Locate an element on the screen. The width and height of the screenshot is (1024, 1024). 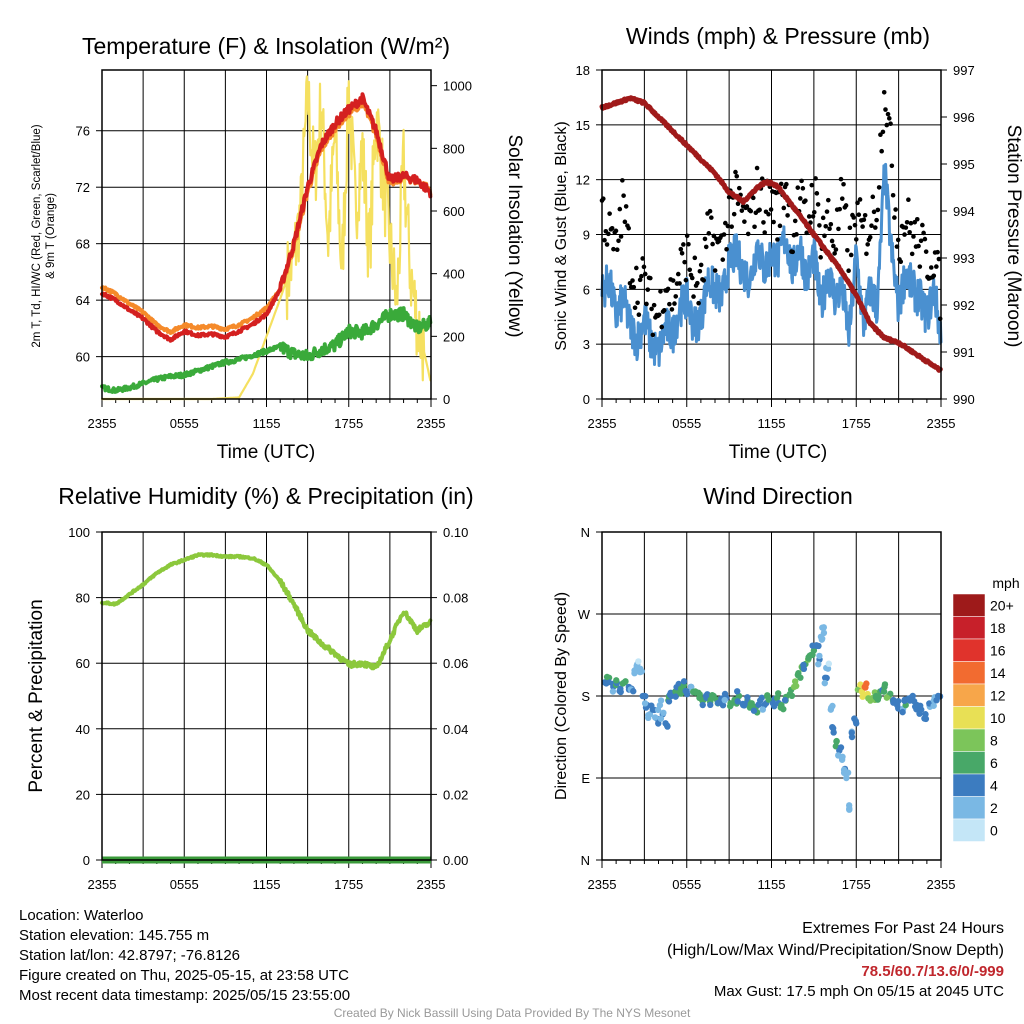
colorbar-label: 10 is located at coordinates (998, 718).